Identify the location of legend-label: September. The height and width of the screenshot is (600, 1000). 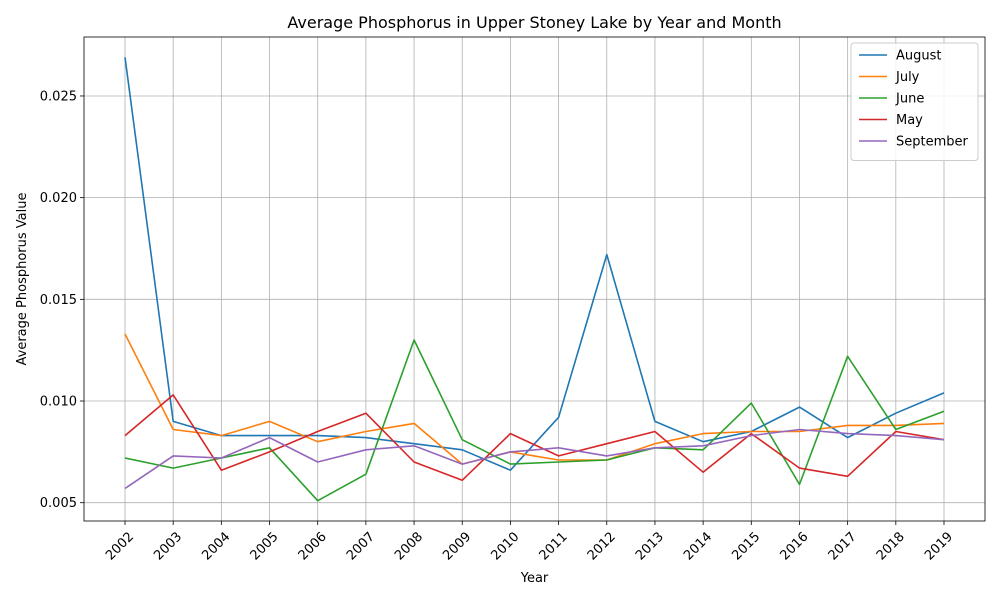
(932, 142).